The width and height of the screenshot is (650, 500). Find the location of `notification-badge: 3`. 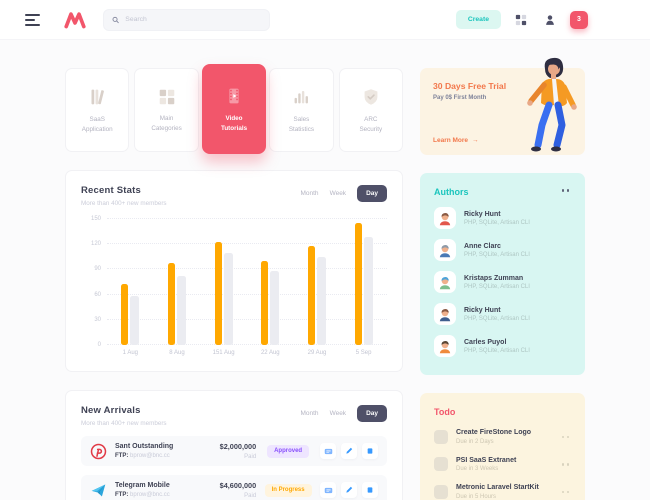

notification-badge: 3 is located at coordinates (579, 19).